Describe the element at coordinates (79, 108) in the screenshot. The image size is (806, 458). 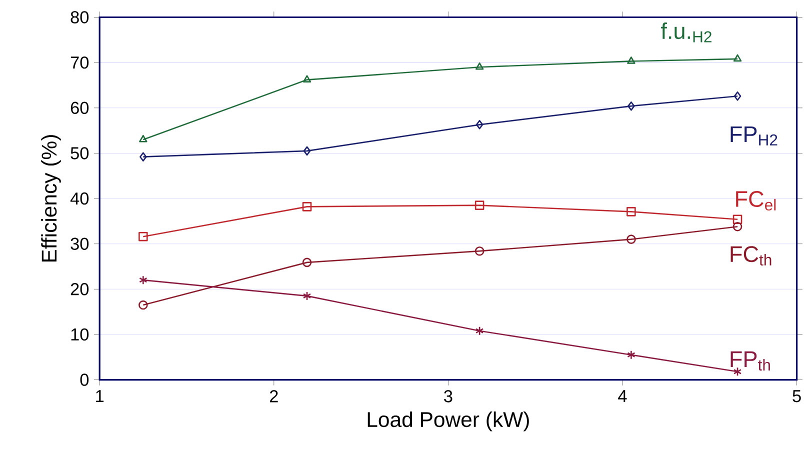
I see `y-tick-label: 60` at that location.